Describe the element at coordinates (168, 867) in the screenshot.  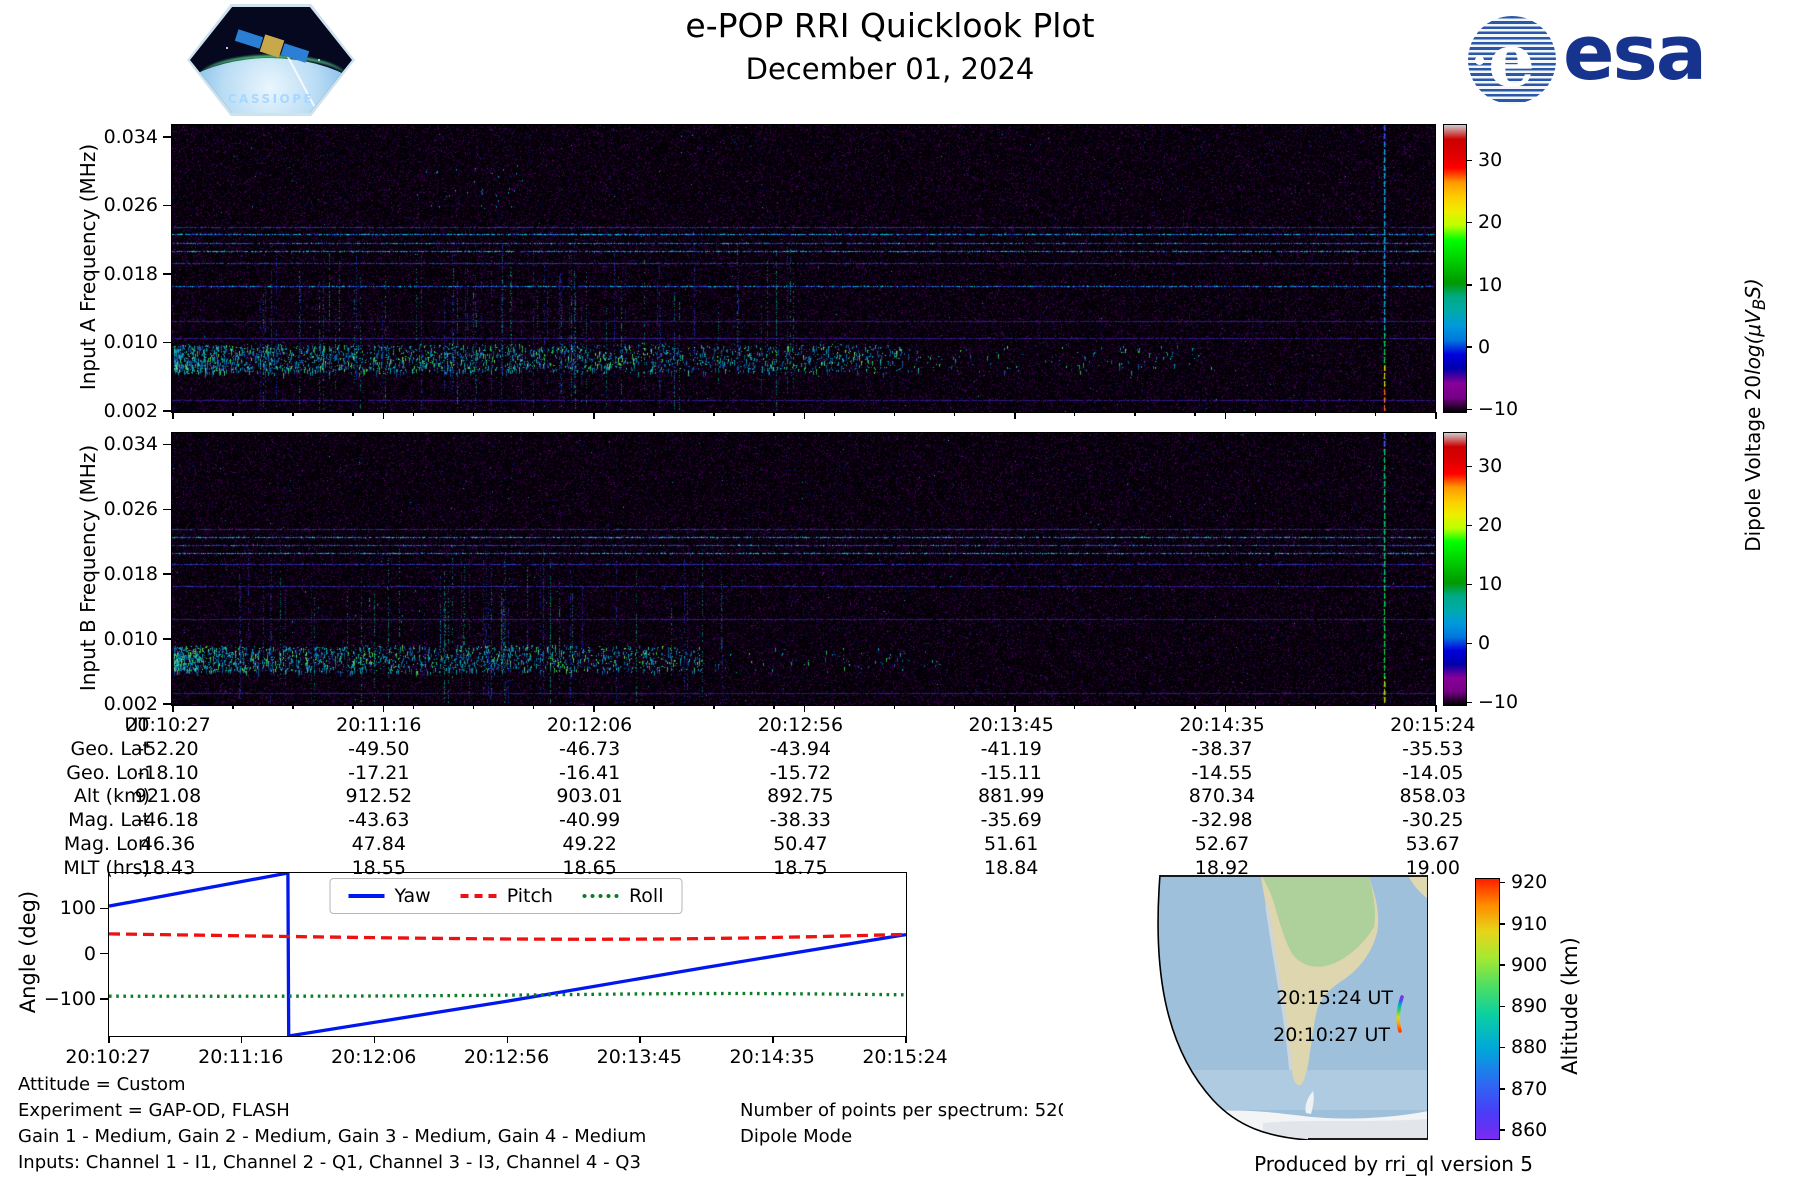
I see `ephemeris-value: 18.43` at that location.